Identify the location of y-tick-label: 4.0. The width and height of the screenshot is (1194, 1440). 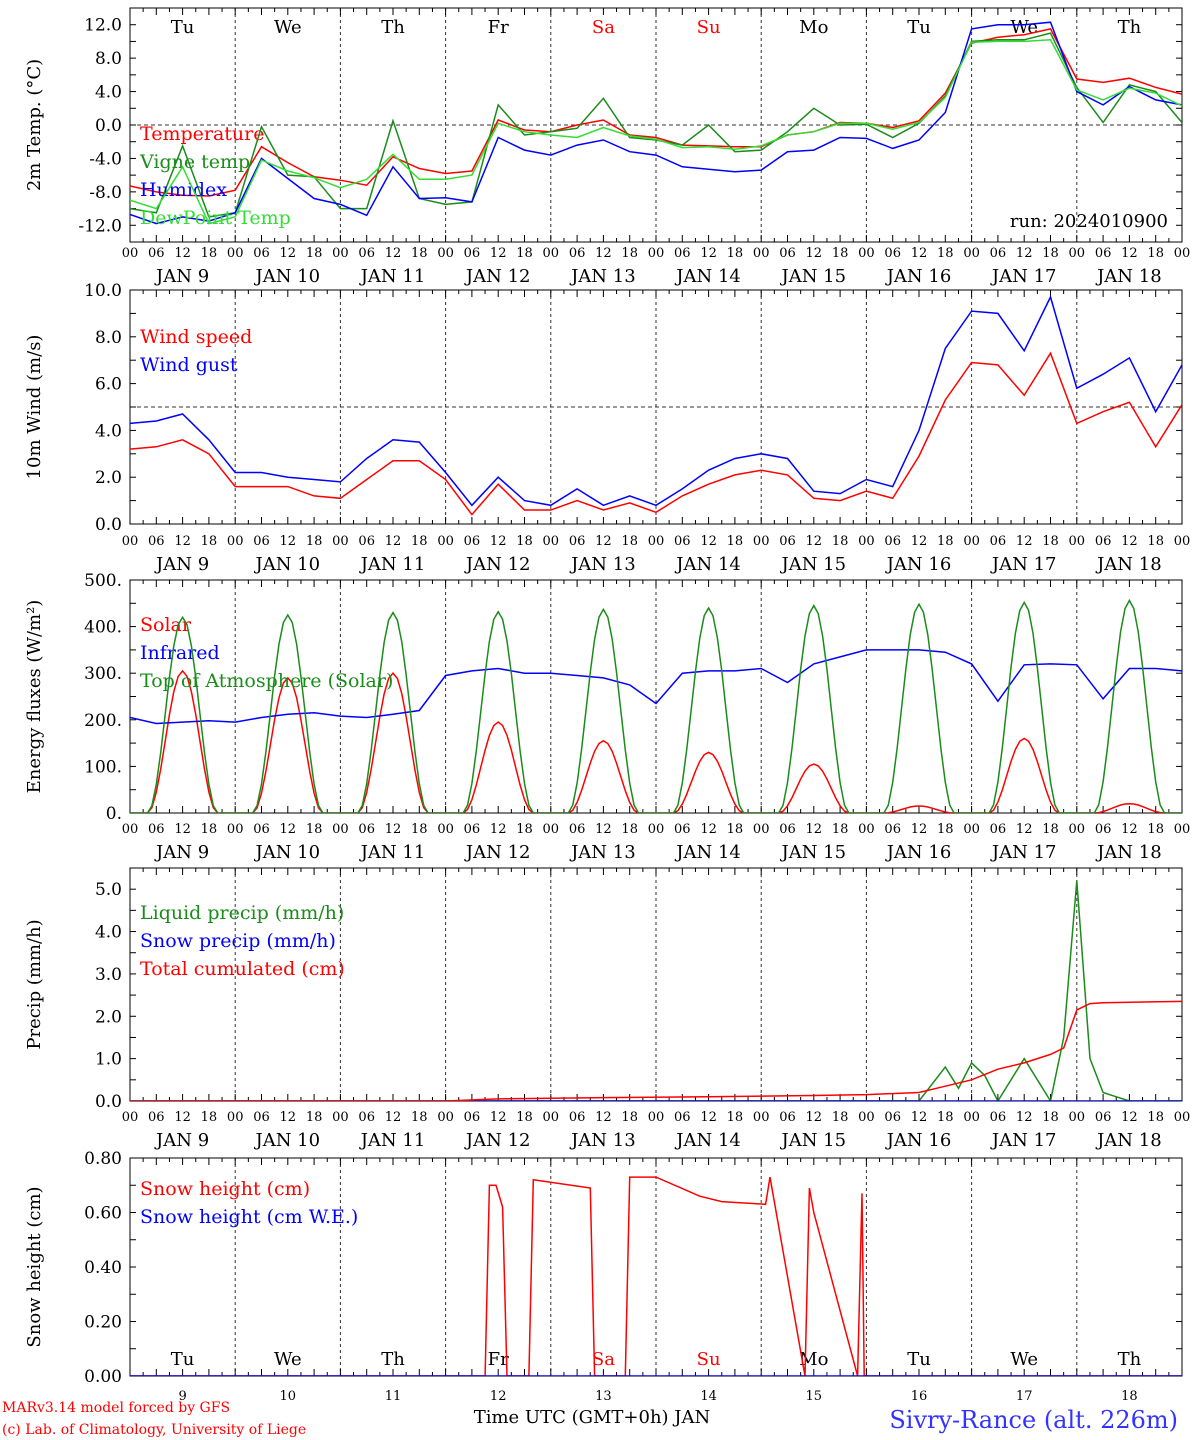
(108, 431).